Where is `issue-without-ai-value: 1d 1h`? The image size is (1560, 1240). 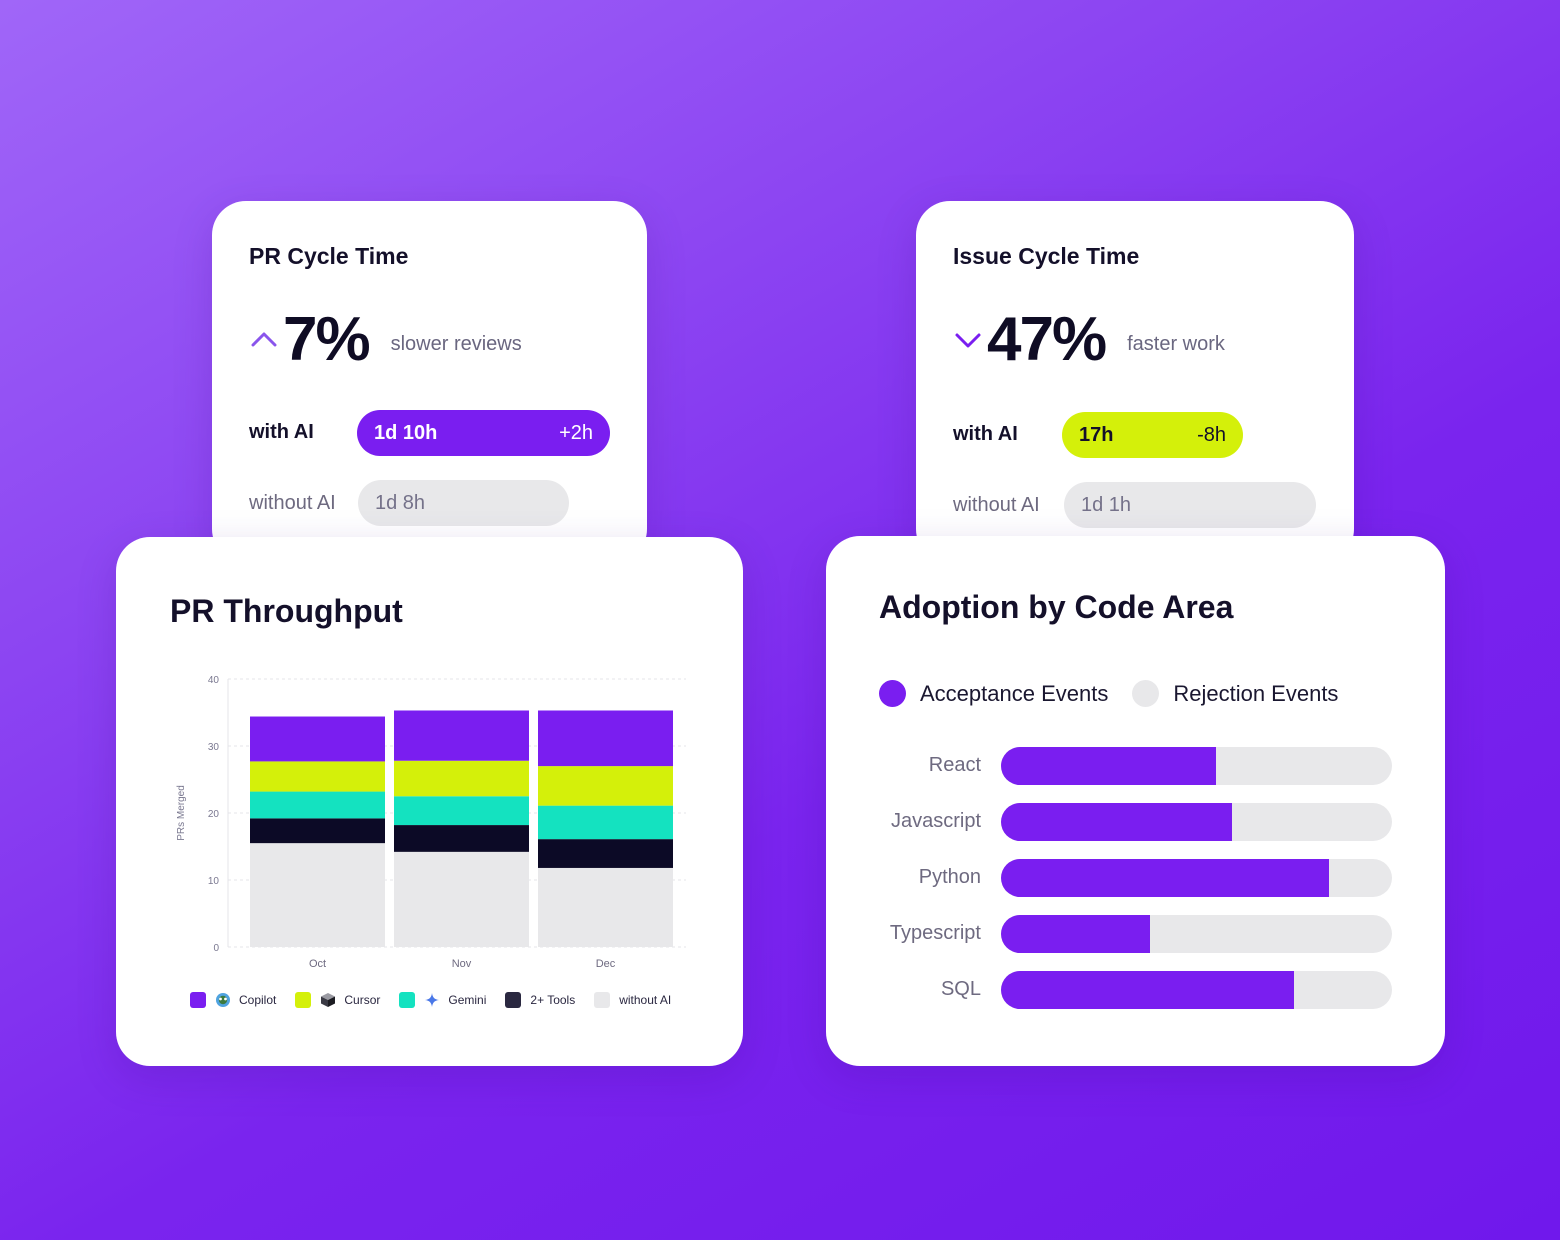
issue-without-ai-value: 1d 1h is located at coordinates (1106, 504).